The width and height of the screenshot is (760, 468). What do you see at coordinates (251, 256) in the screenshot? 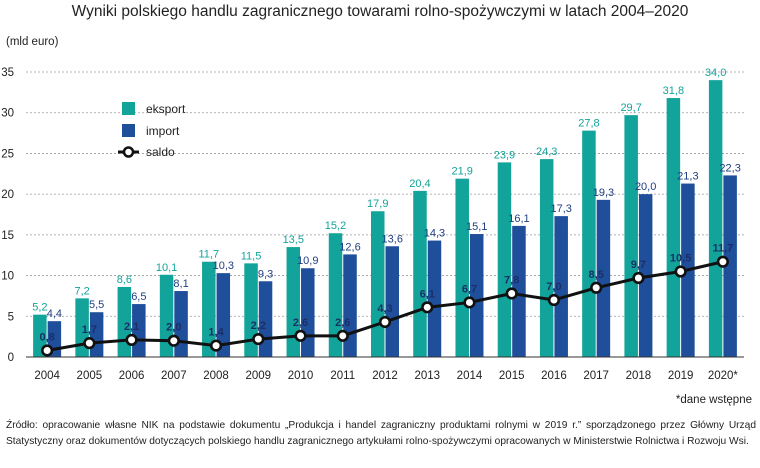
I see `bar-label-eksport: 11,5` at bounding box center [251, 256].